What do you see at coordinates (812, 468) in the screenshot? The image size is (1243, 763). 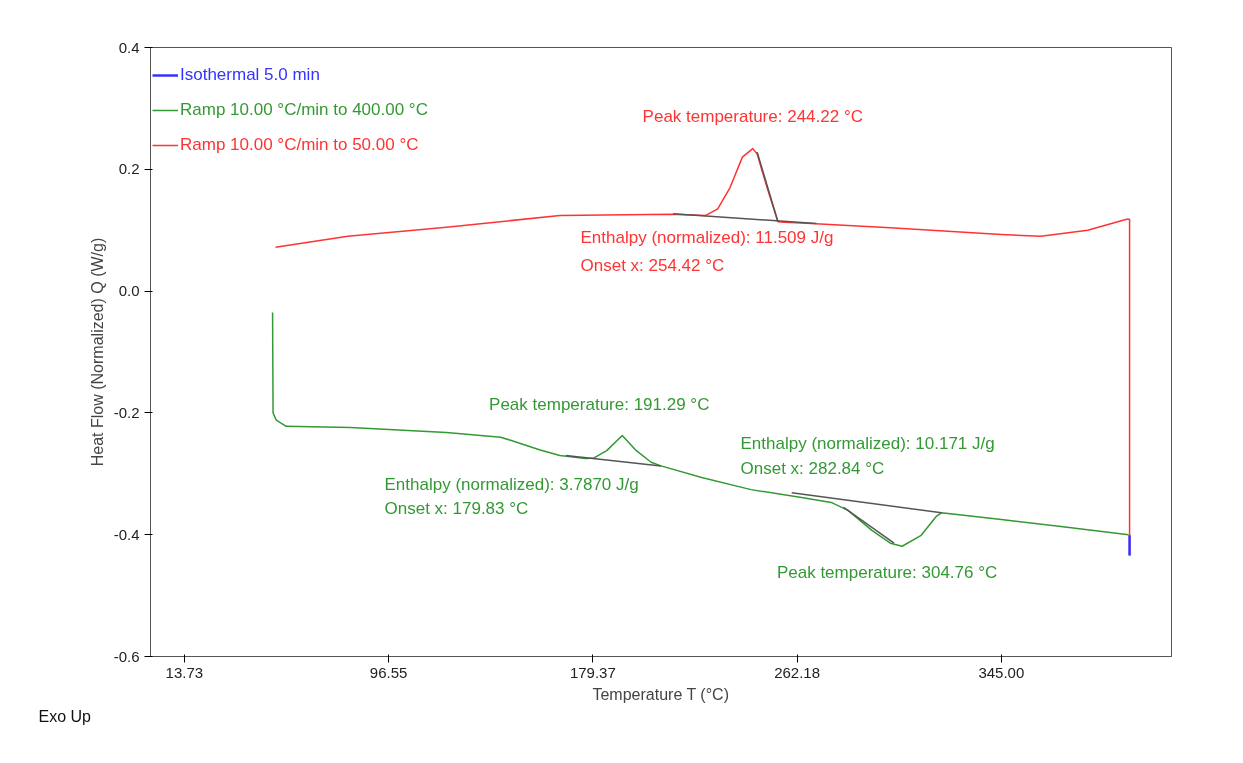 I see `annotation: Onset x: 282.84 °C` at bounding box center [812, 468].